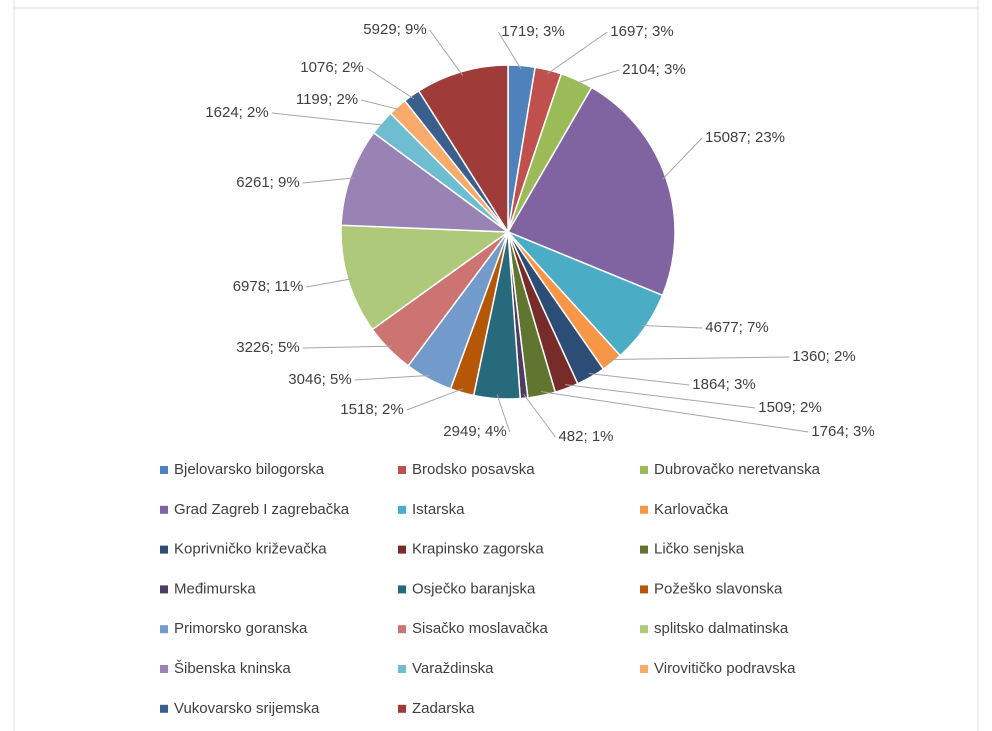 The height and width of the screenshot is (731, 992). Describe the element at coordinates (236, 112) in the screenshot. I see `data-label: 1624; 2%` at that location.